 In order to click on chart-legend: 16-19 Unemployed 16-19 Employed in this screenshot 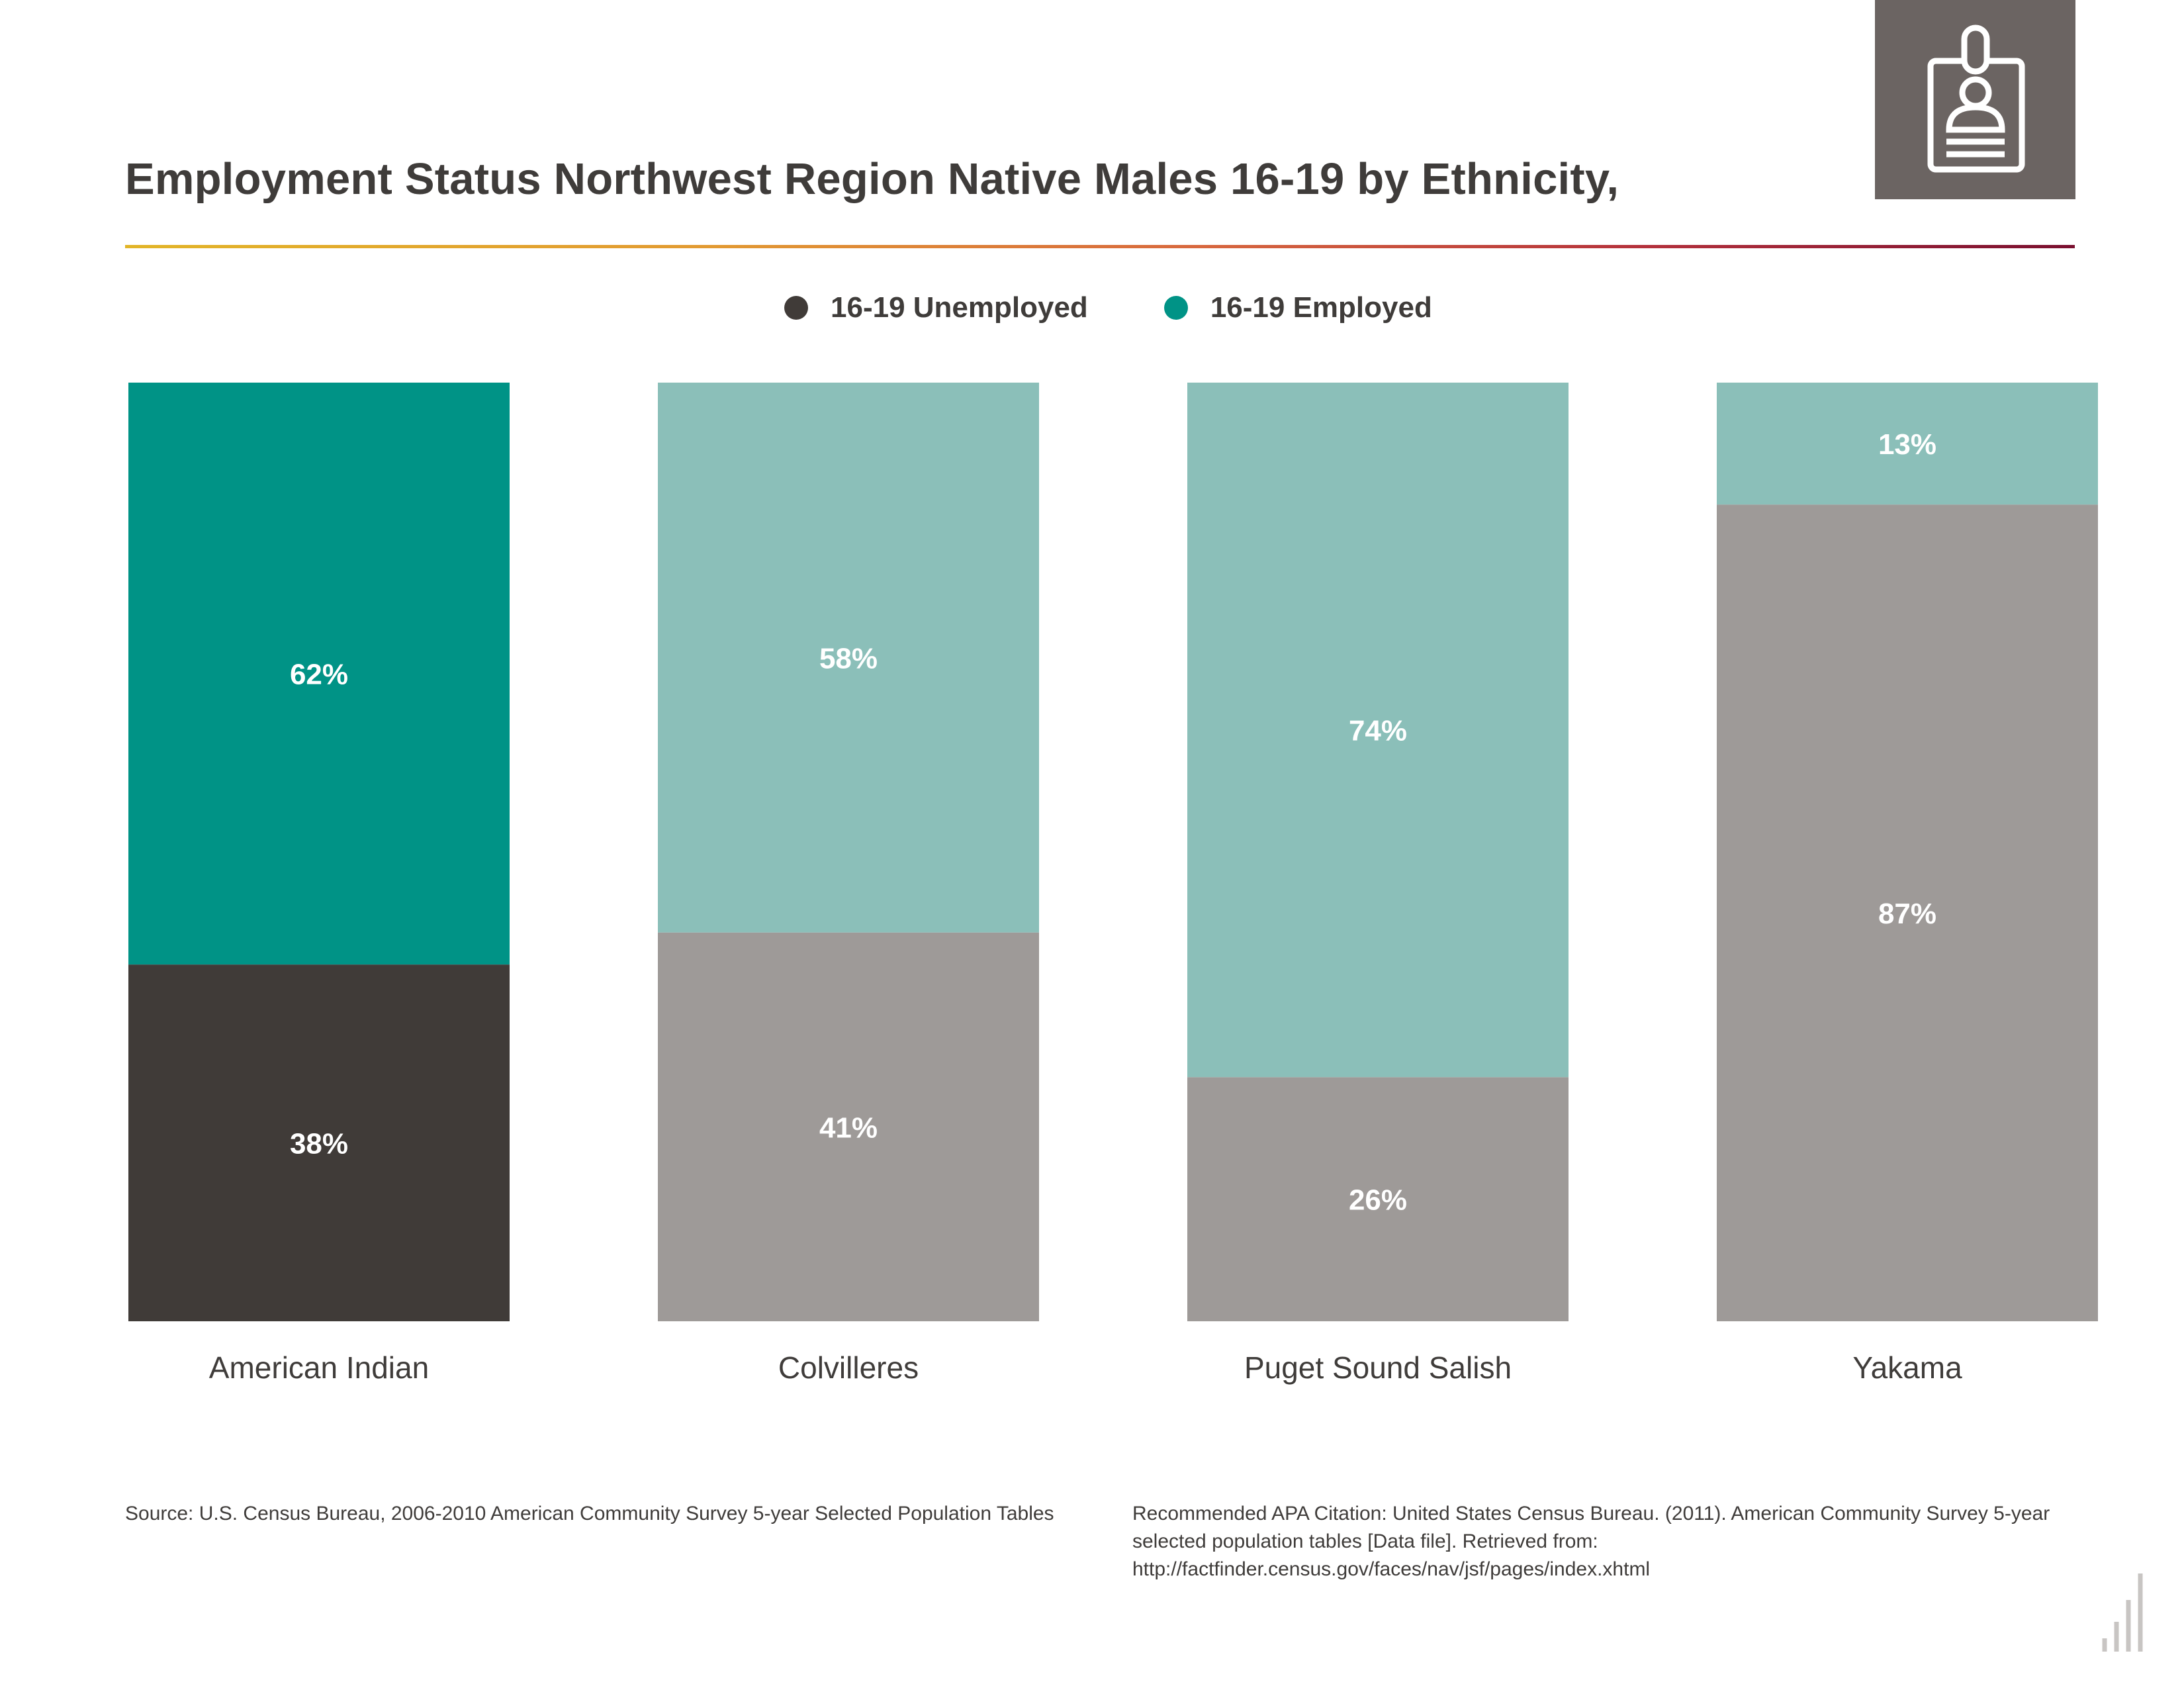, I will do `click(1146, 308)`.